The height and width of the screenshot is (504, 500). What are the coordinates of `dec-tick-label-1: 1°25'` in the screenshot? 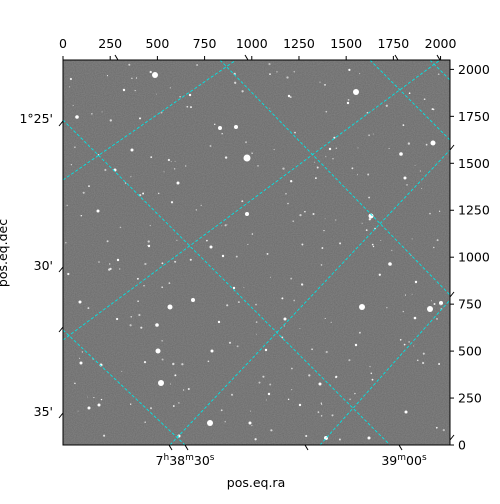 It's located at (36, 118).